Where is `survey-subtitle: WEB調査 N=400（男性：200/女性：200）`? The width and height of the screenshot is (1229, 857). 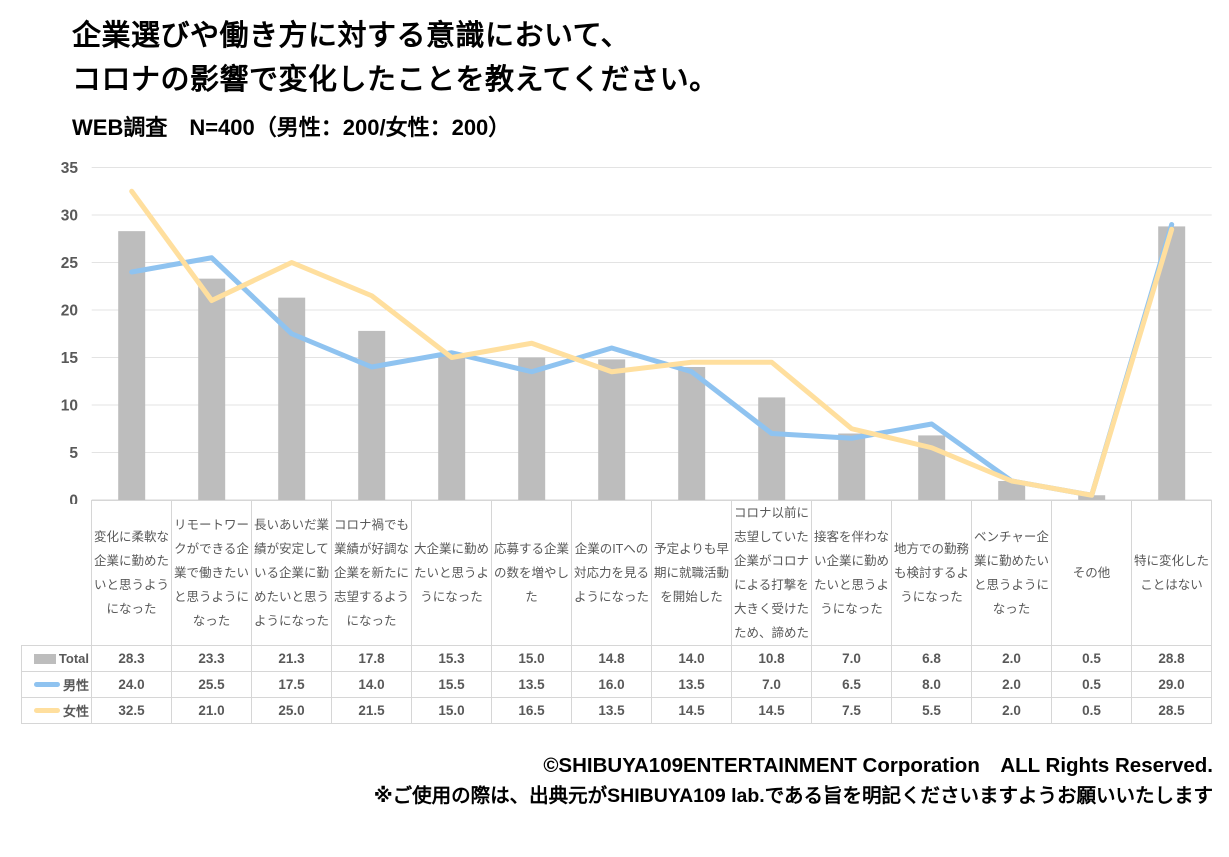 survey-subtitle: WEB調査 N=400（男性：200/女性：200） is located at coordinates (291, 127).